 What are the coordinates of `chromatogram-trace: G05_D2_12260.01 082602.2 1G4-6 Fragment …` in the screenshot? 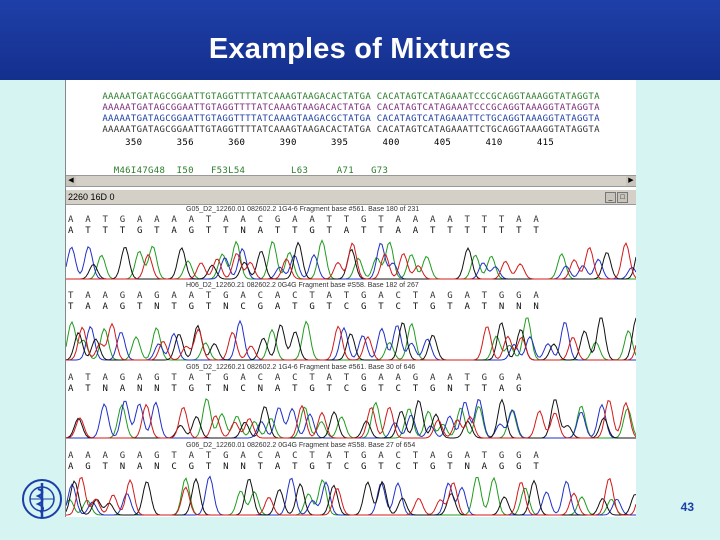 It's located at (351, 243).